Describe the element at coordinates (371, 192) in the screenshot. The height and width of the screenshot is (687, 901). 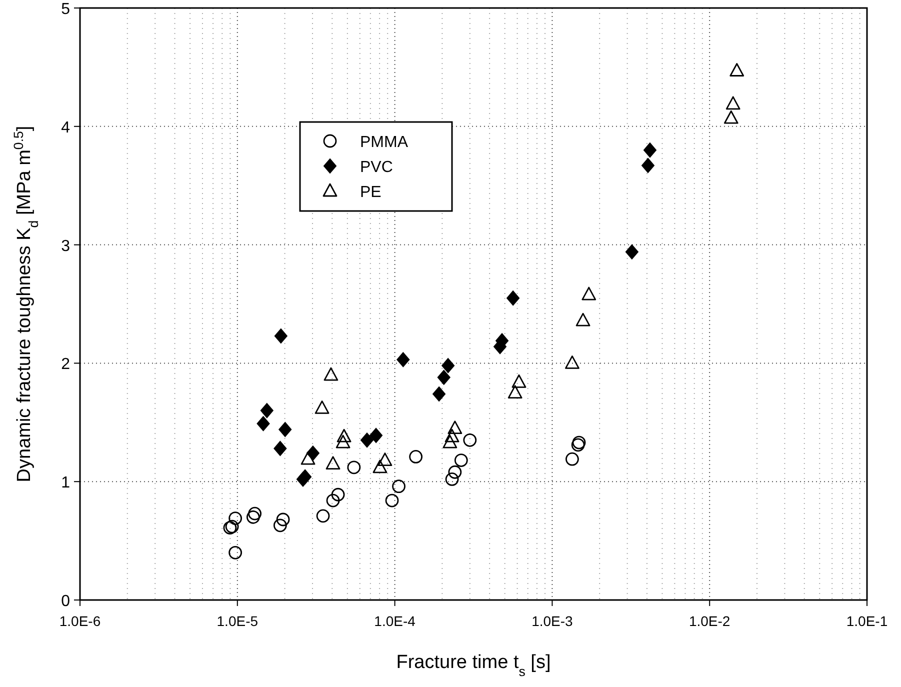
I see `legend-label: PE` at that location.